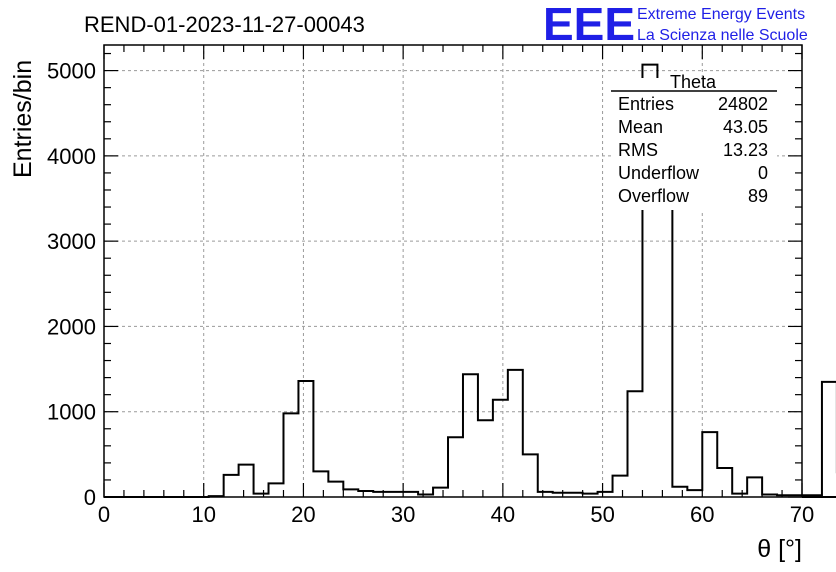 Image resolution: width=836 pixels, height=572 pixels. What do you see at coordinates (90, 497) in the screenshot?
I see `y-tick-label: 0` at bounding box center [90, 497].